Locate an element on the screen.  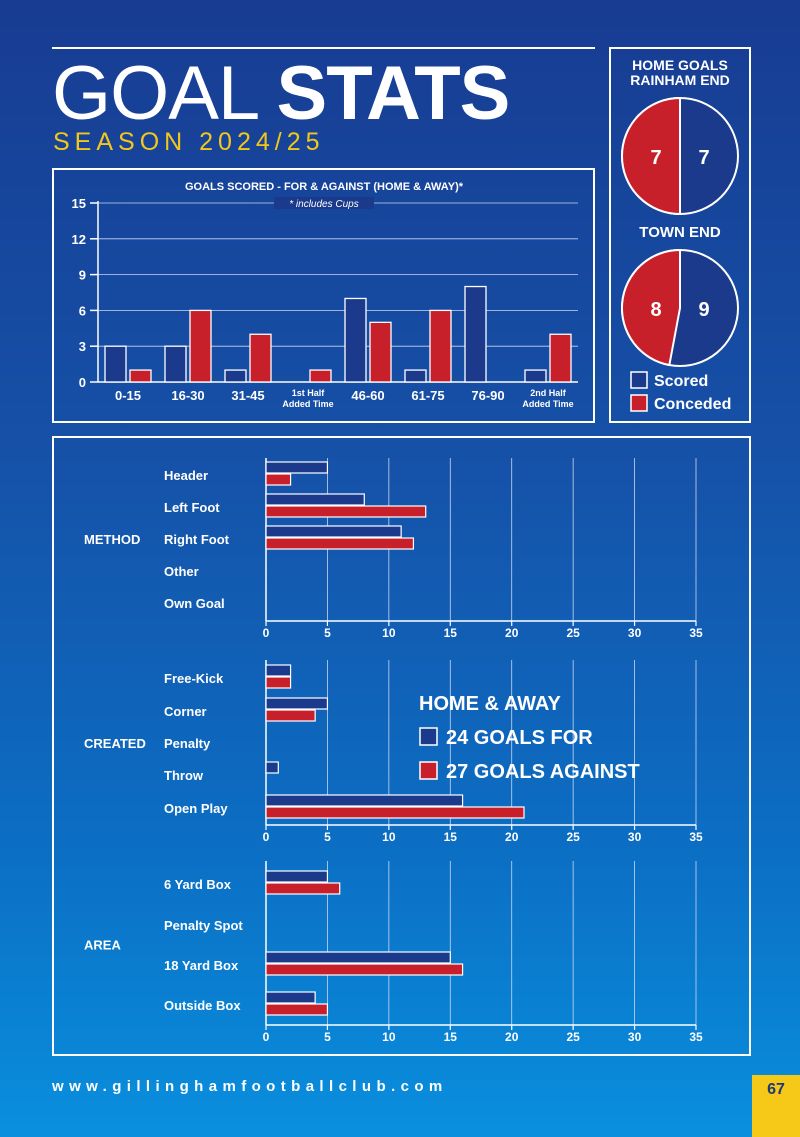
subtitle-bg is located at coordinates (324, 203).